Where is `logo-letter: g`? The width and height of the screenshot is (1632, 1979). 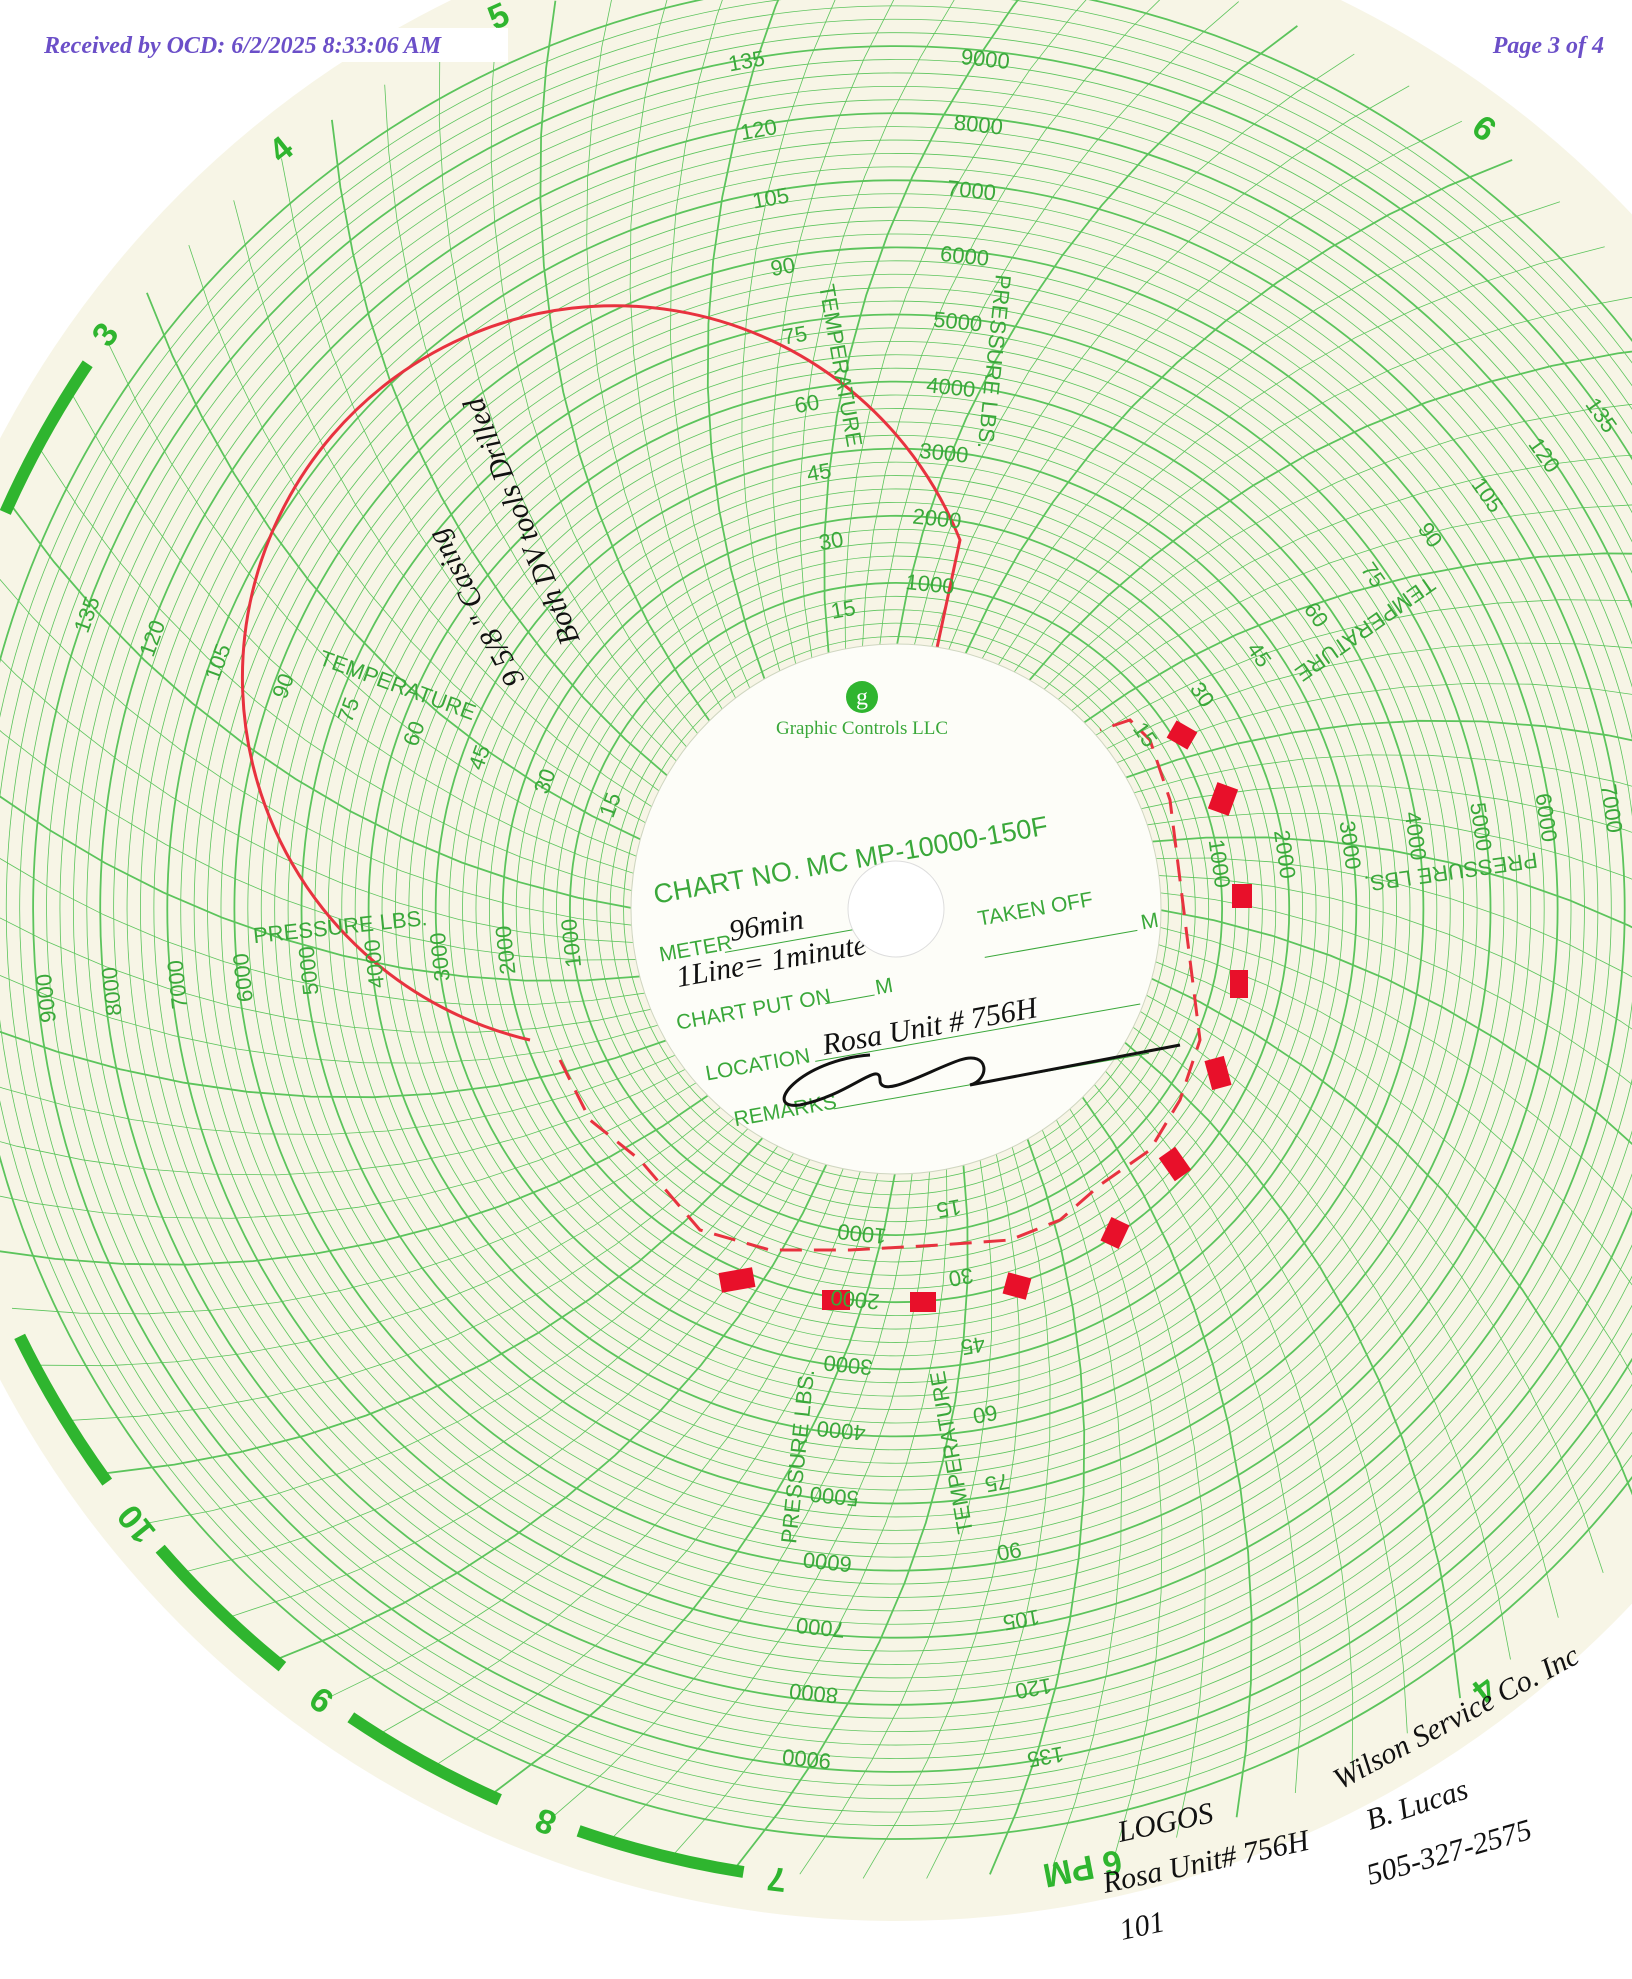 logo-letter: g is located at coordinates (862, 698).